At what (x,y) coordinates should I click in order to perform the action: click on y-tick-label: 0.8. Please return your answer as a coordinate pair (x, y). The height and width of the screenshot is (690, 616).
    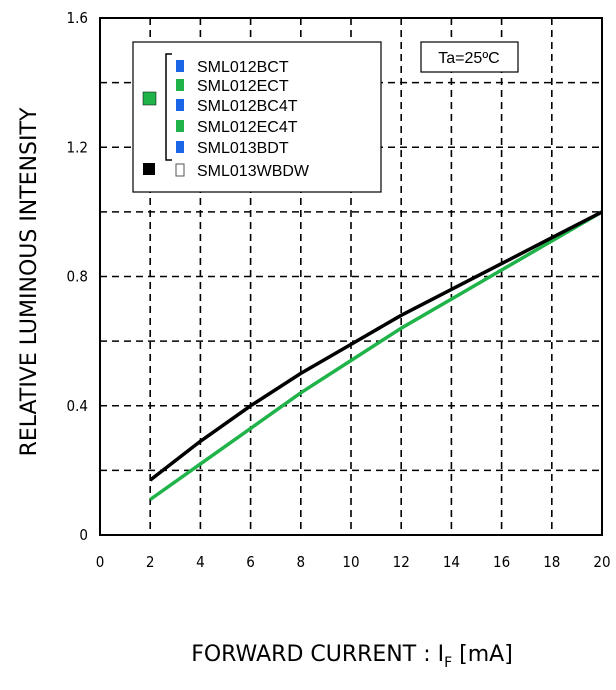
    Looking at the image, I should click on (77, 277).